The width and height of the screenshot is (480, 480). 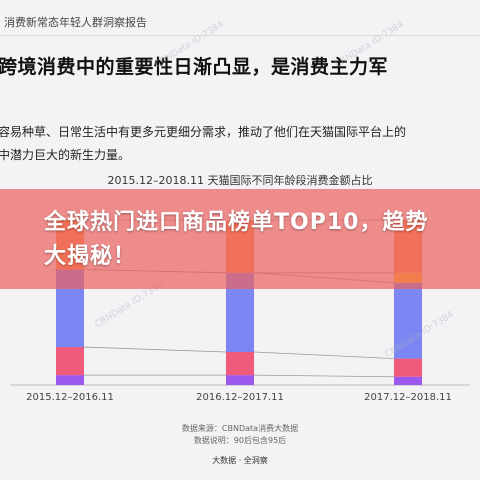 What do you see at coordinates (408, 397) in the screenshot?
I see `x-tick-label: 2017.12–2018.11` at bounding box center [408, 397].